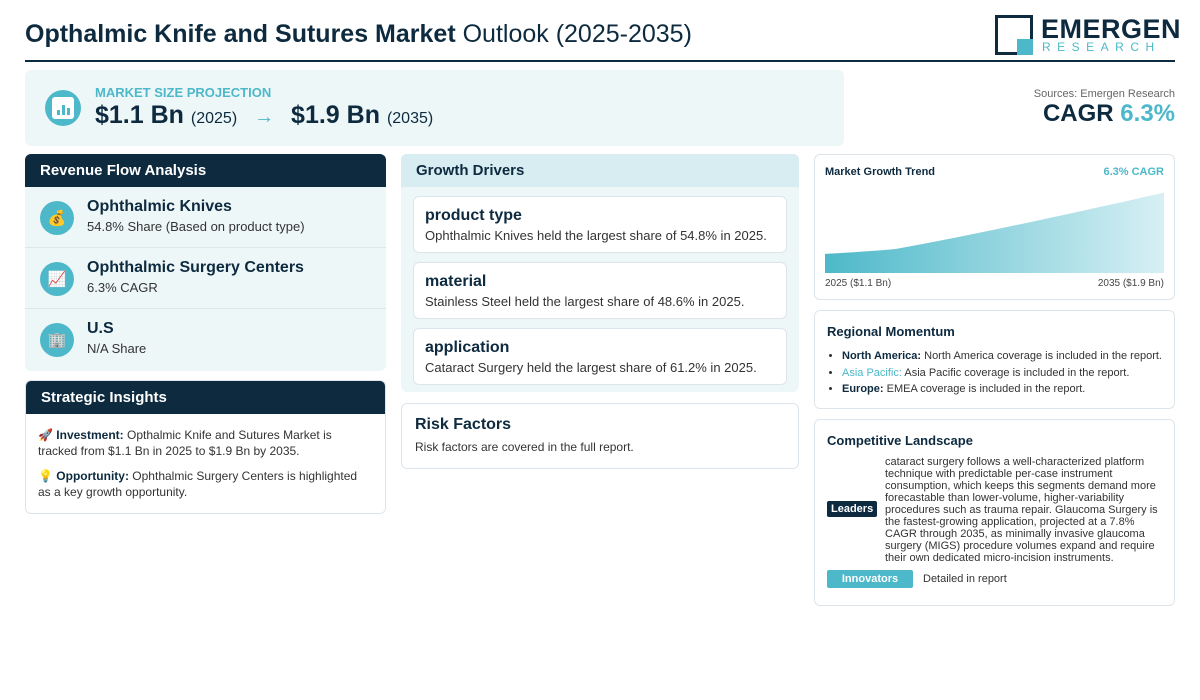 The height and width of the screenshot is (700, 1200). What do you see at coordinates (1078, 113) in the screenshot?
I see `cagr-label: CAGR` at bounding box center [1078, 113].